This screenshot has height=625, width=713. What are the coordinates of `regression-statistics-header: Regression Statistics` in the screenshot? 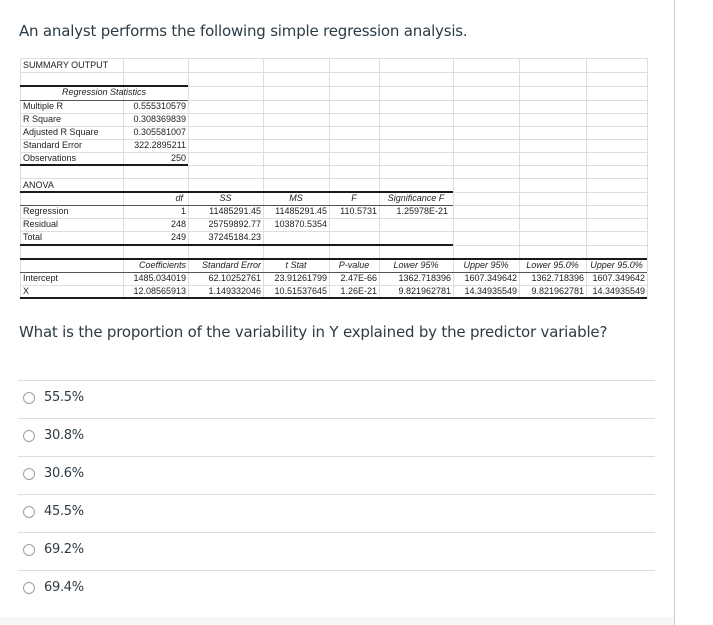 It's located at (104, 92).